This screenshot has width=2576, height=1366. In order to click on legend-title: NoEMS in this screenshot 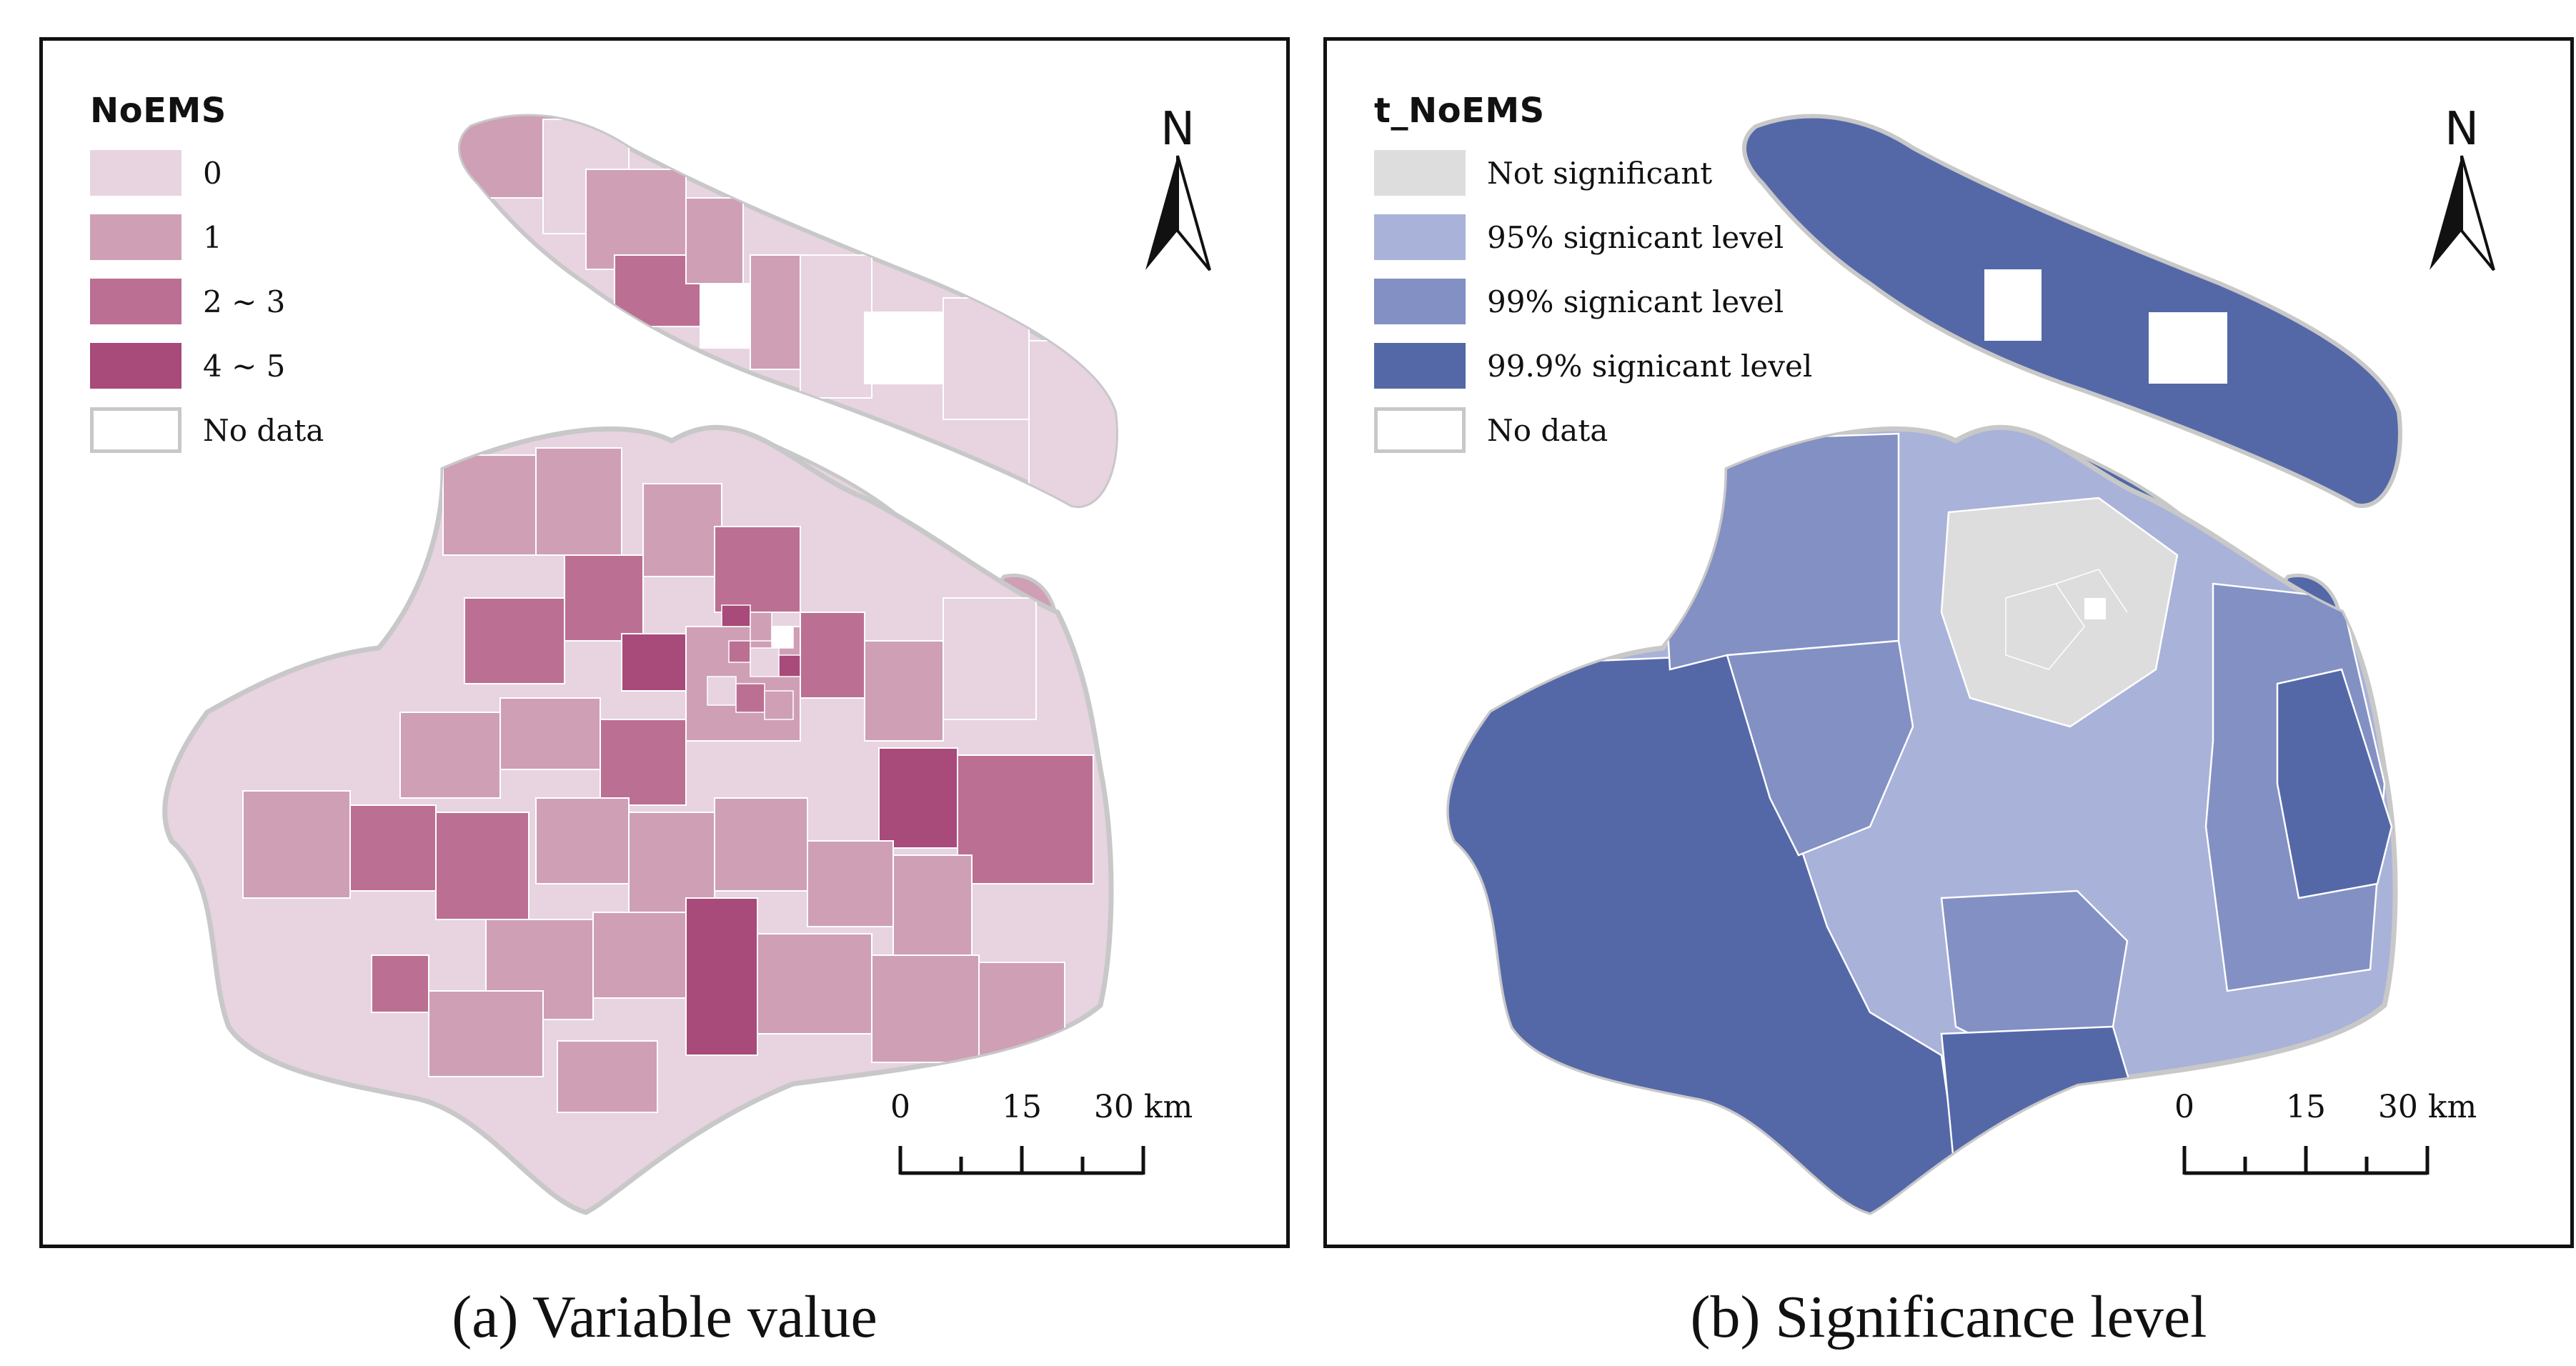, I will do `click(158, 111)`.